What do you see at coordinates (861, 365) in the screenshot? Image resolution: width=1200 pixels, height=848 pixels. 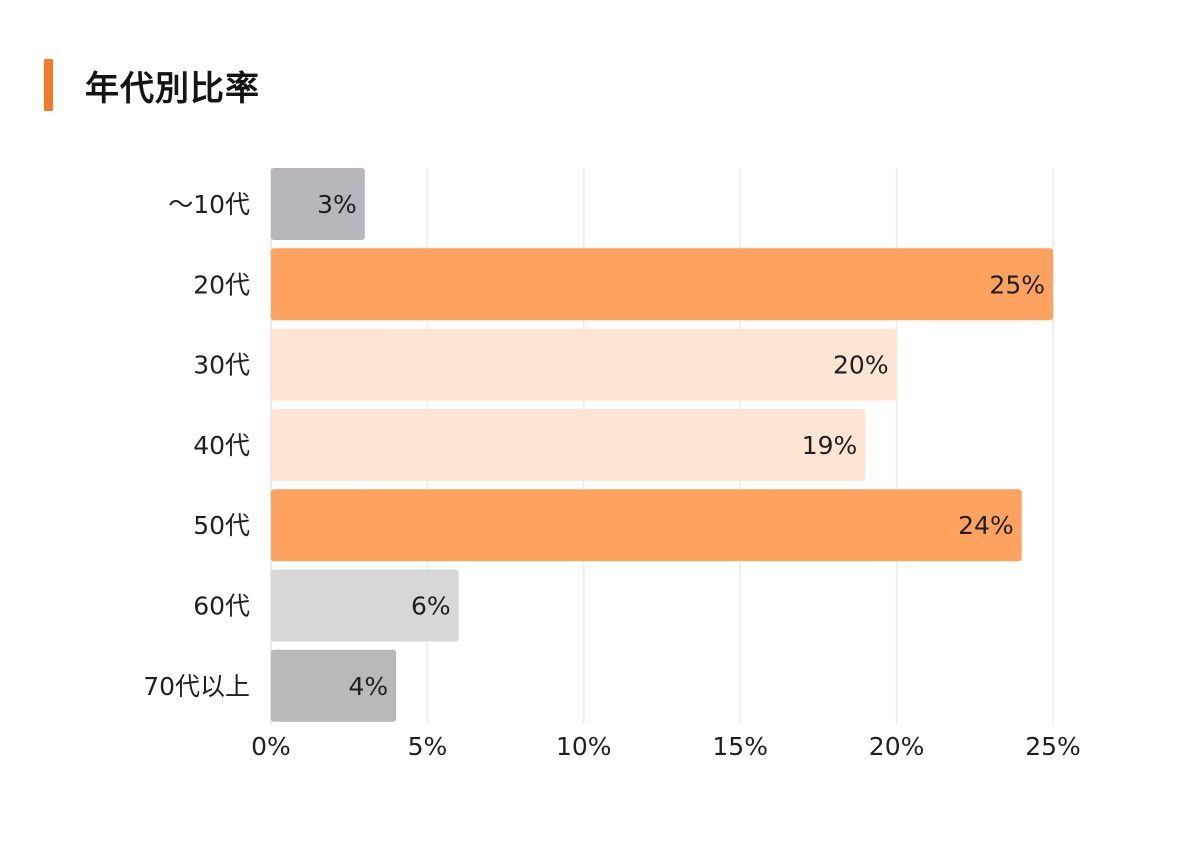 I see `data-label: 20%` at bounding box center [861, 365].